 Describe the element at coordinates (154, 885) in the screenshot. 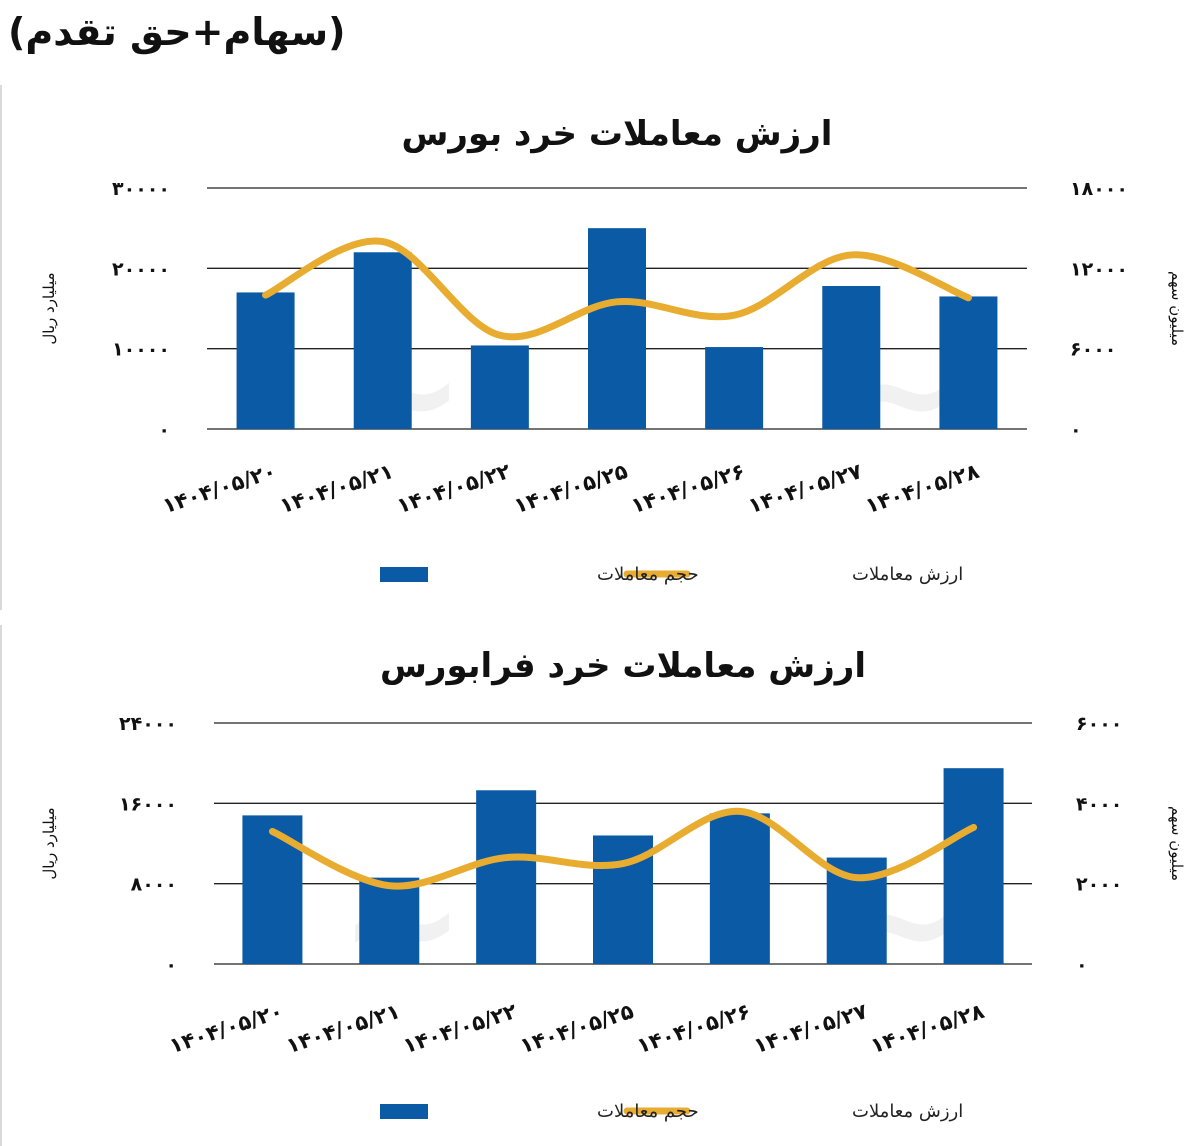

I see `ytick-left-label: ۸۰۰۰` at that location.